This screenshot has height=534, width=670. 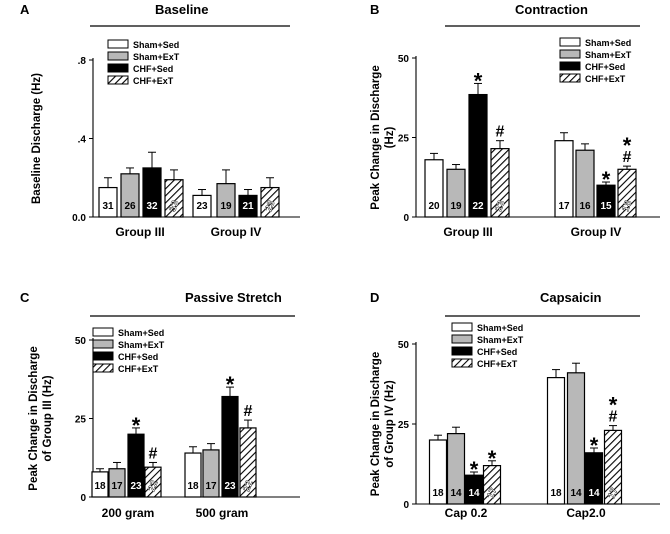 What do you see at coordinates (25, 297) in the screenshot?
I see `panel-letter: C` at bounding box center [25, 297].